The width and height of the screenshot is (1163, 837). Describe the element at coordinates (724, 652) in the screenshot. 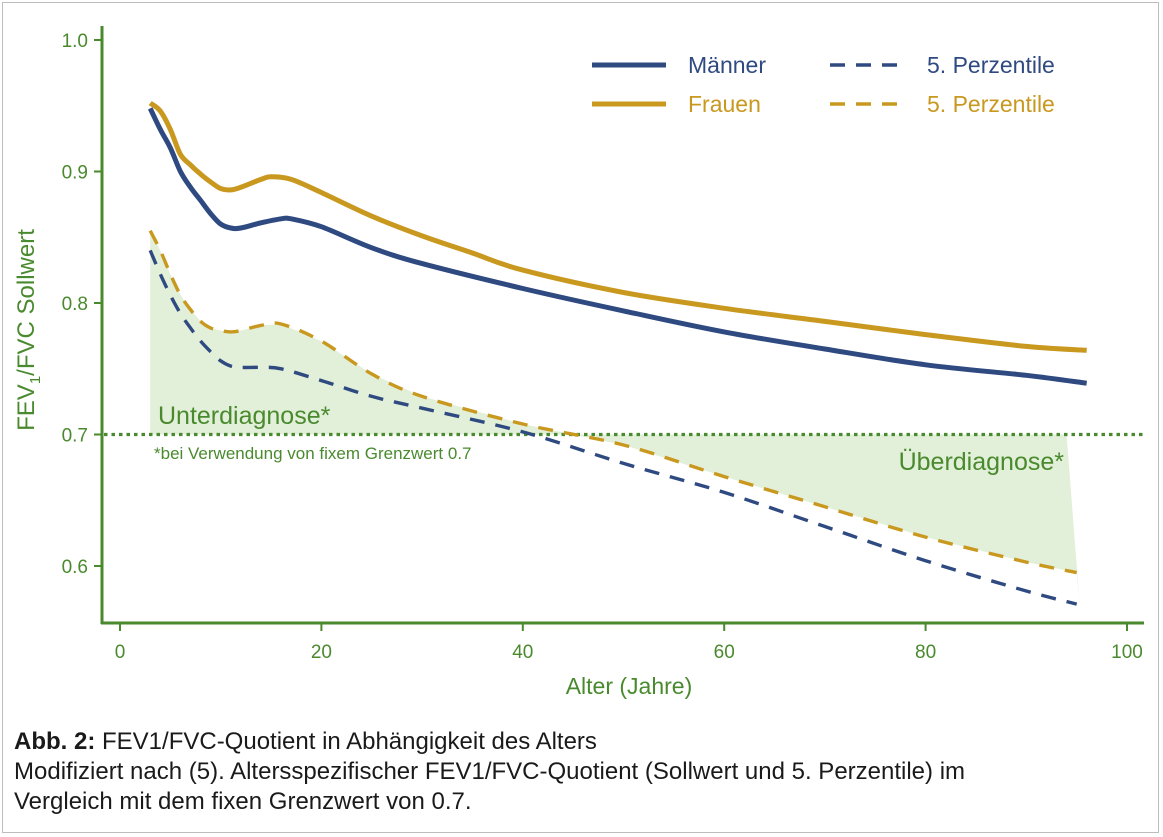

I see `x-tick-label: 60` at that location.